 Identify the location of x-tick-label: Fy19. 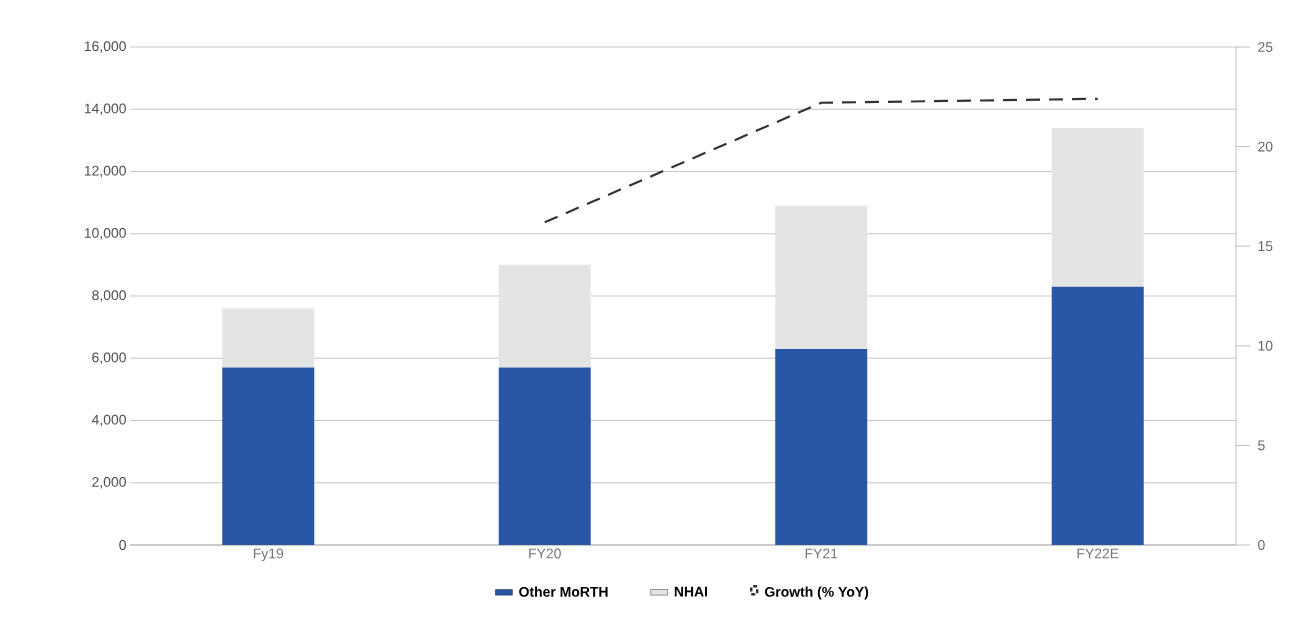
(268, 555).